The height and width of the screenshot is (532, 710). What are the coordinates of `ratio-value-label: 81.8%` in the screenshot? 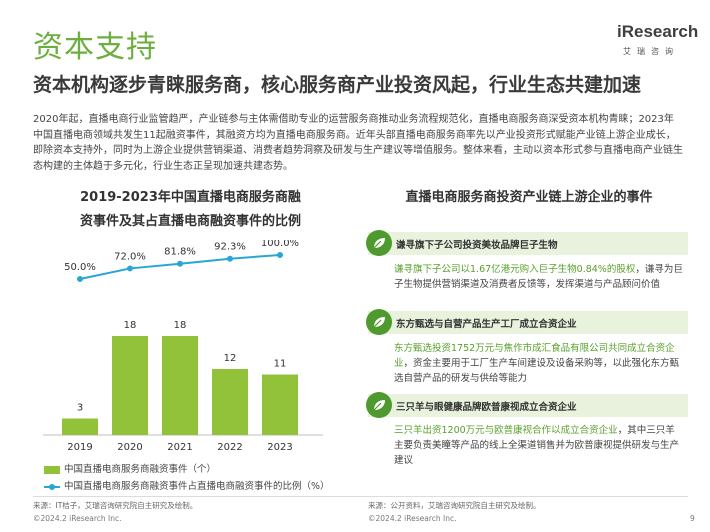 It's located at (180, 252).